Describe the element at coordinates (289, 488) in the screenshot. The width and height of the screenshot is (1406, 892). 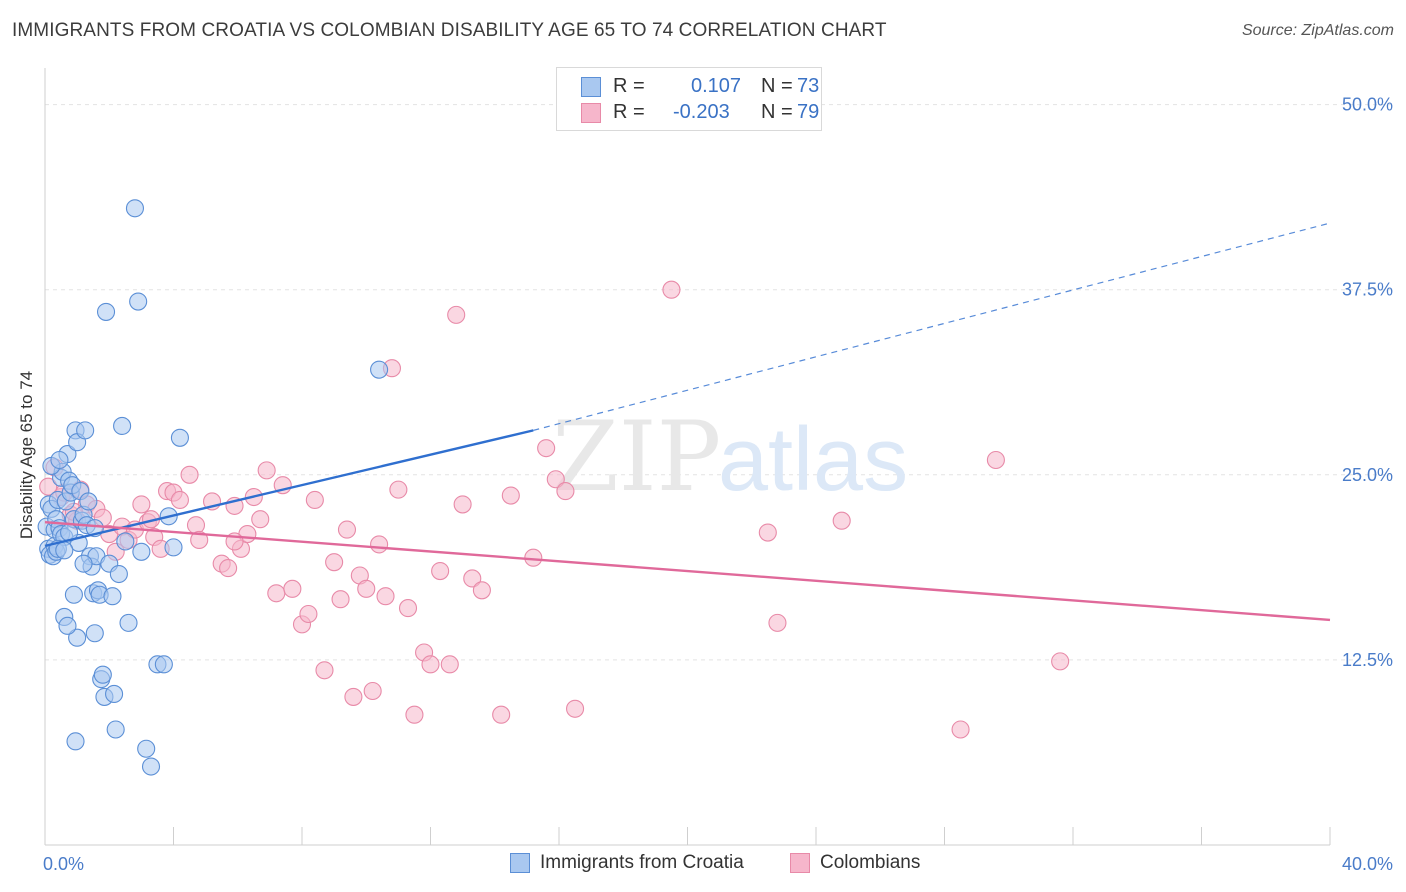
I see `croatia-trend-line` at that location.